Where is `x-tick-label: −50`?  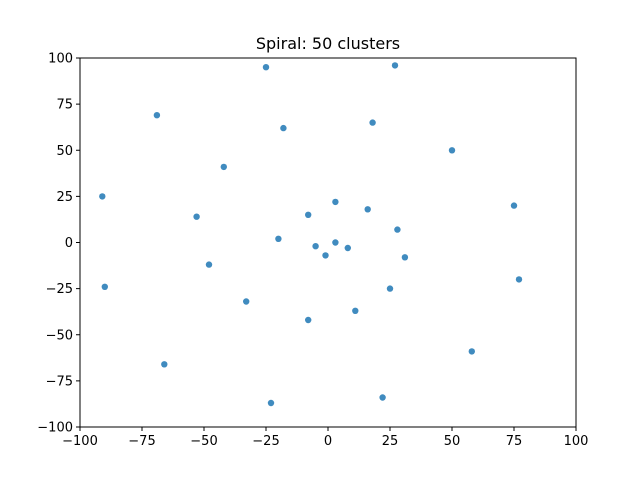 x-tick-label: −50 is located at coordinates (203, 441).